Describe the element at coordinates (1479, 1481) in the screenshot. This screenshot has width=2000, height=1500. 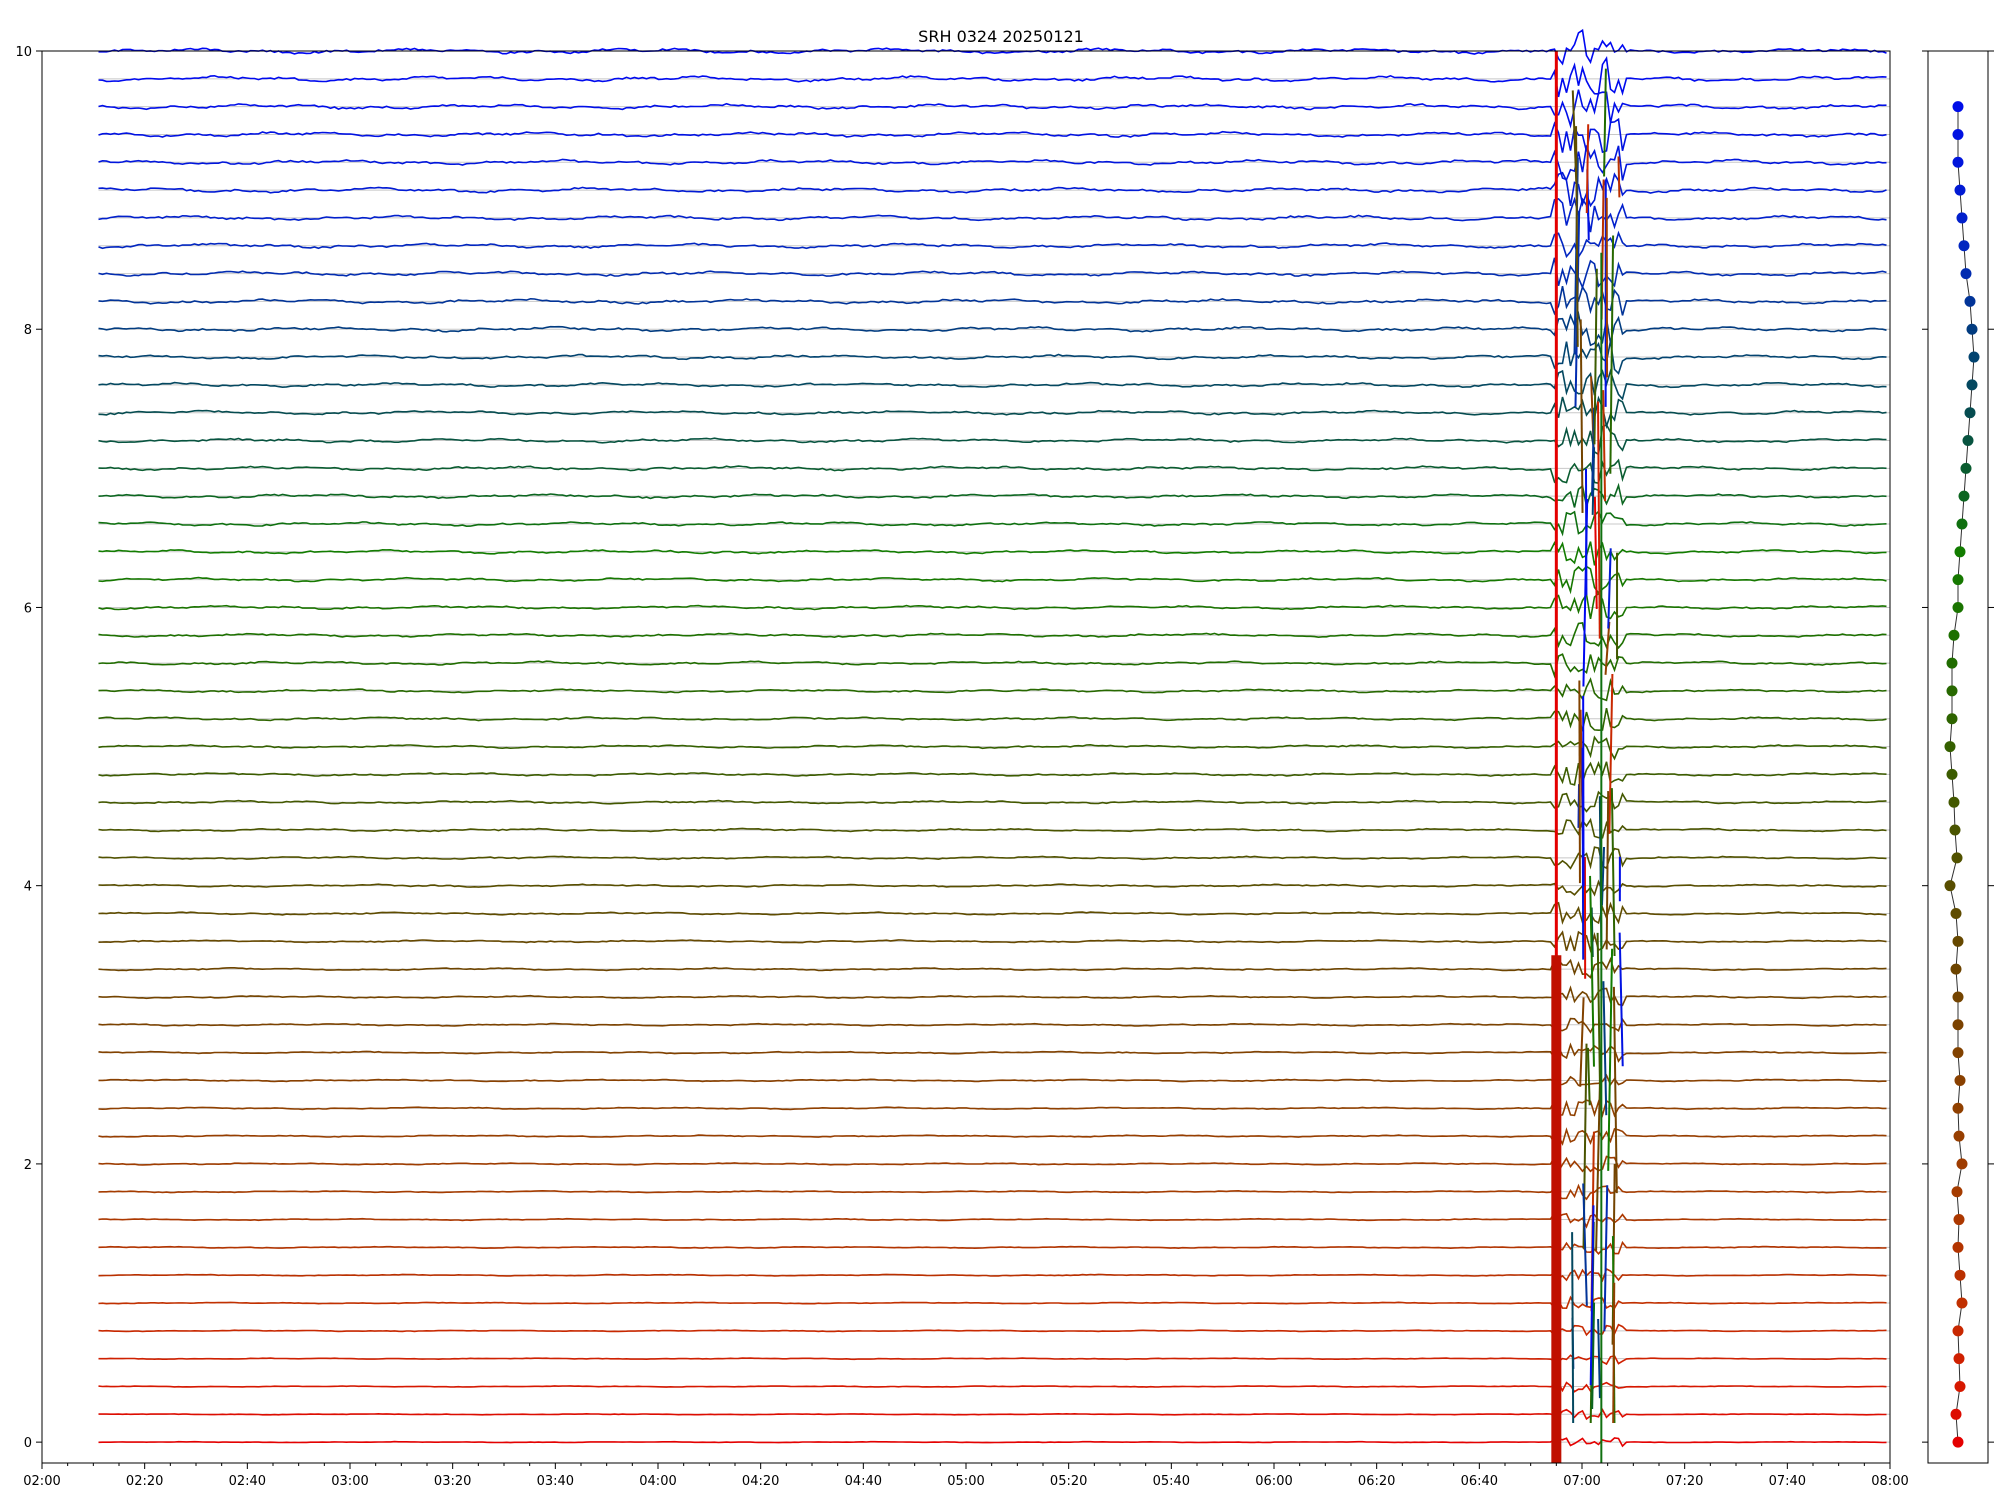
I see `x-tick-label: 06:40` at that location.